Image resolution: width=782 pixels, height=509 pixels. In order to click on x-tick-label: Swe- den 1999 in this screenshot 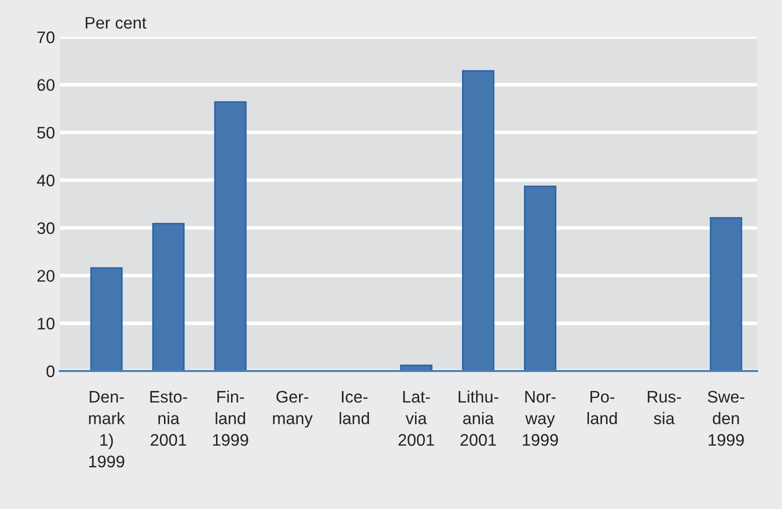, I will do `click(726, 418)`.